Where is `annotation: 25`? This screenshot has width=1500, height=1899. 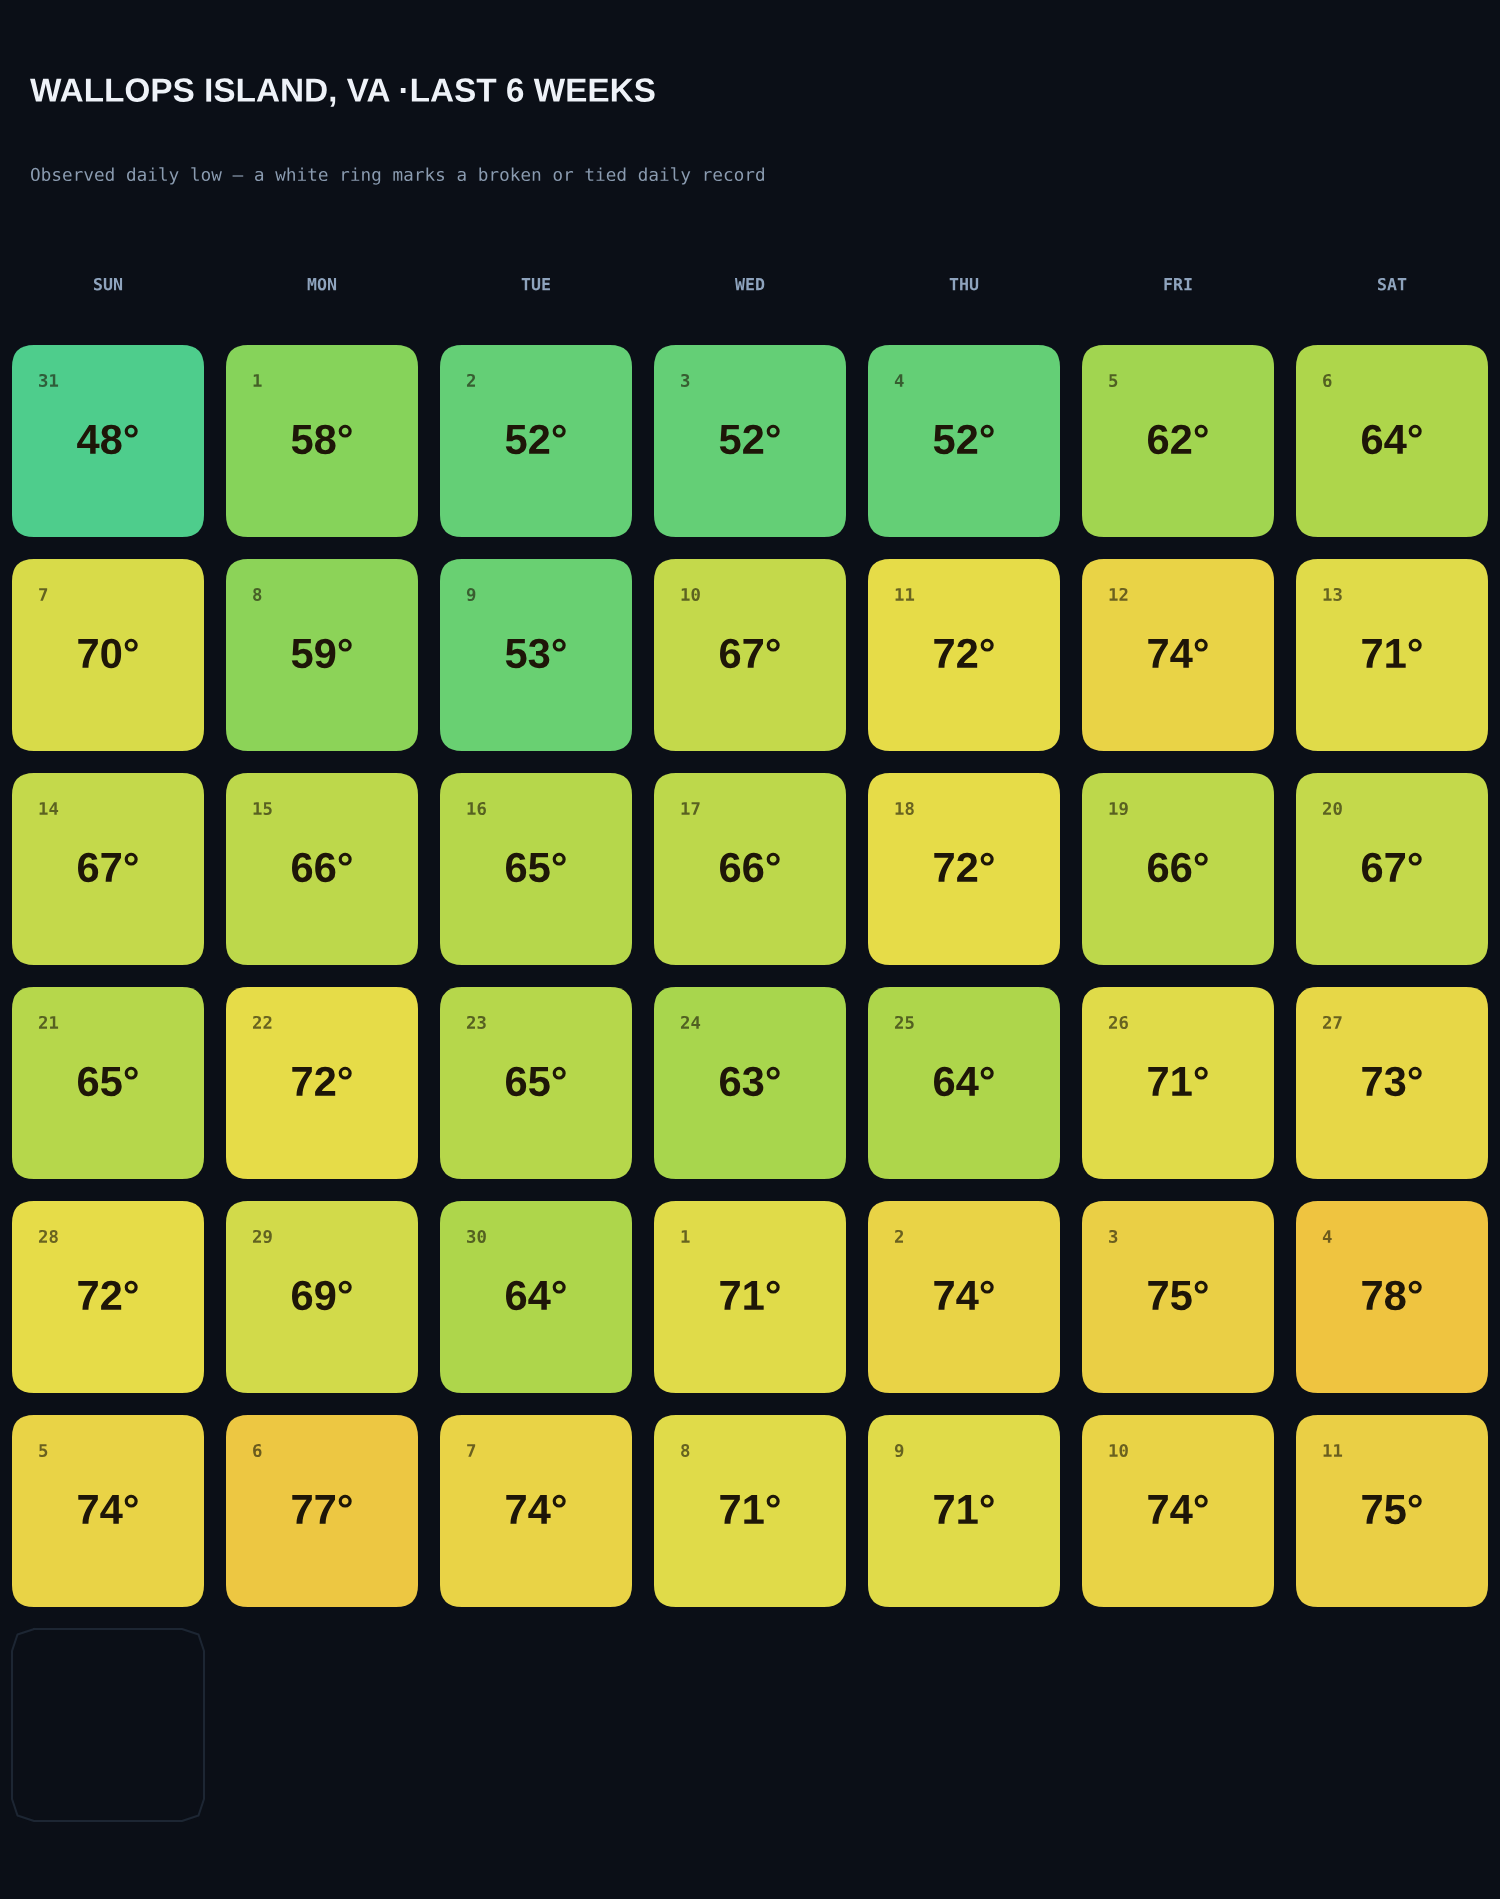
annotation: 25 is located at coordinates (904, 1022).